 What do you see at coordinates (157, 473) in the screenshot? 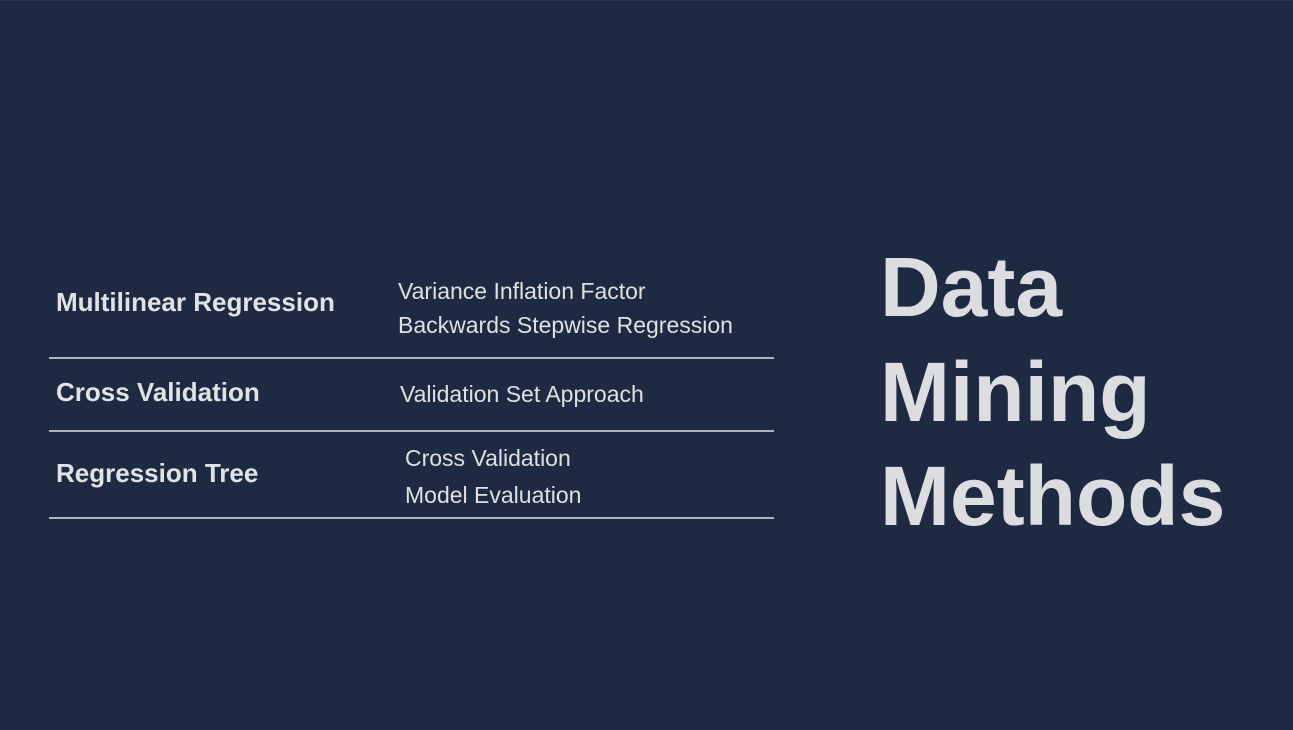
I see `topic-regression-tree: Regression Tree` at bounding box center [157, 473].